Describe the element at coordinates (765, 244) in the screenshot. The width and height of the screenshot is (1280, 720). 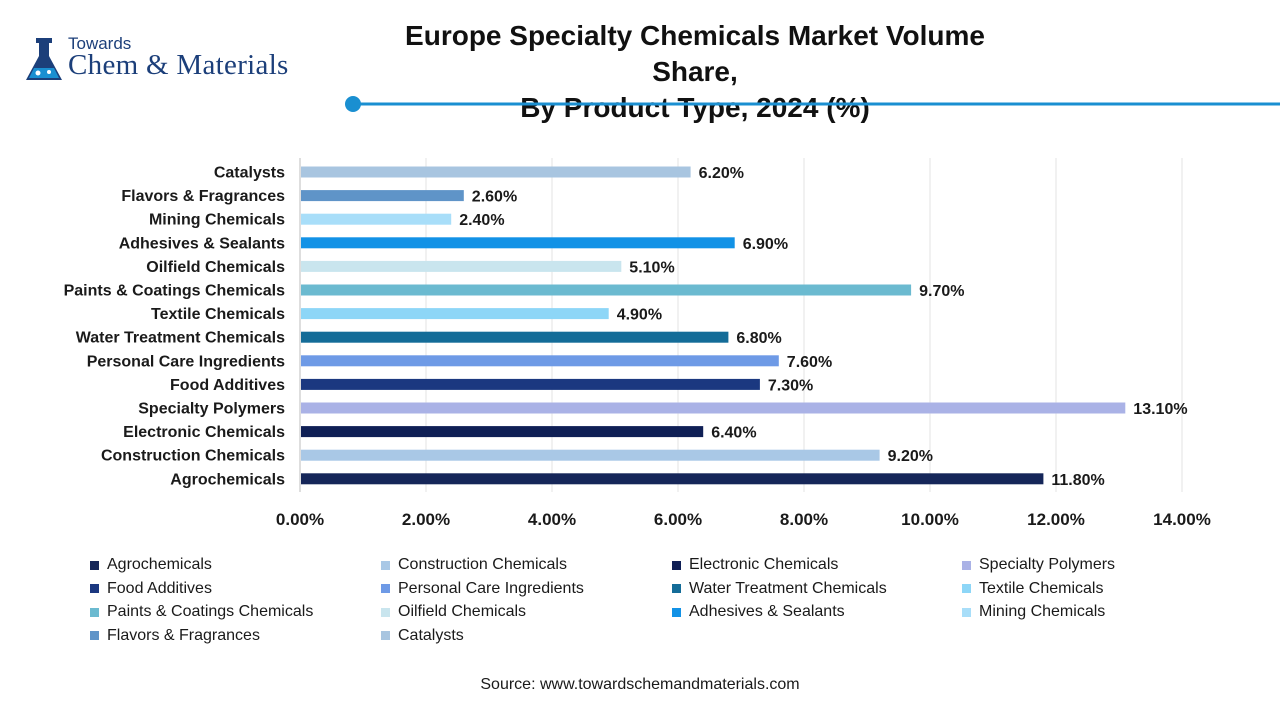
I see `data-label: 6.90%` at that location.